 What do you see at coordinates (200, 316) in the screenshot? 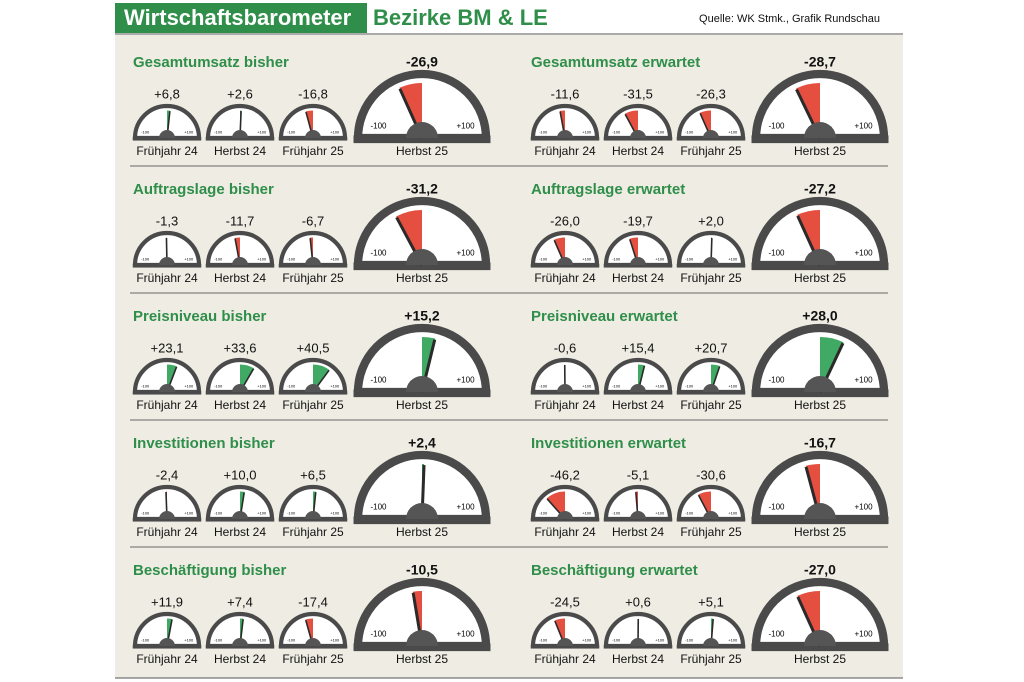
I see `panel-title: Preisniveau bisher` at bounding box center [200, 316].